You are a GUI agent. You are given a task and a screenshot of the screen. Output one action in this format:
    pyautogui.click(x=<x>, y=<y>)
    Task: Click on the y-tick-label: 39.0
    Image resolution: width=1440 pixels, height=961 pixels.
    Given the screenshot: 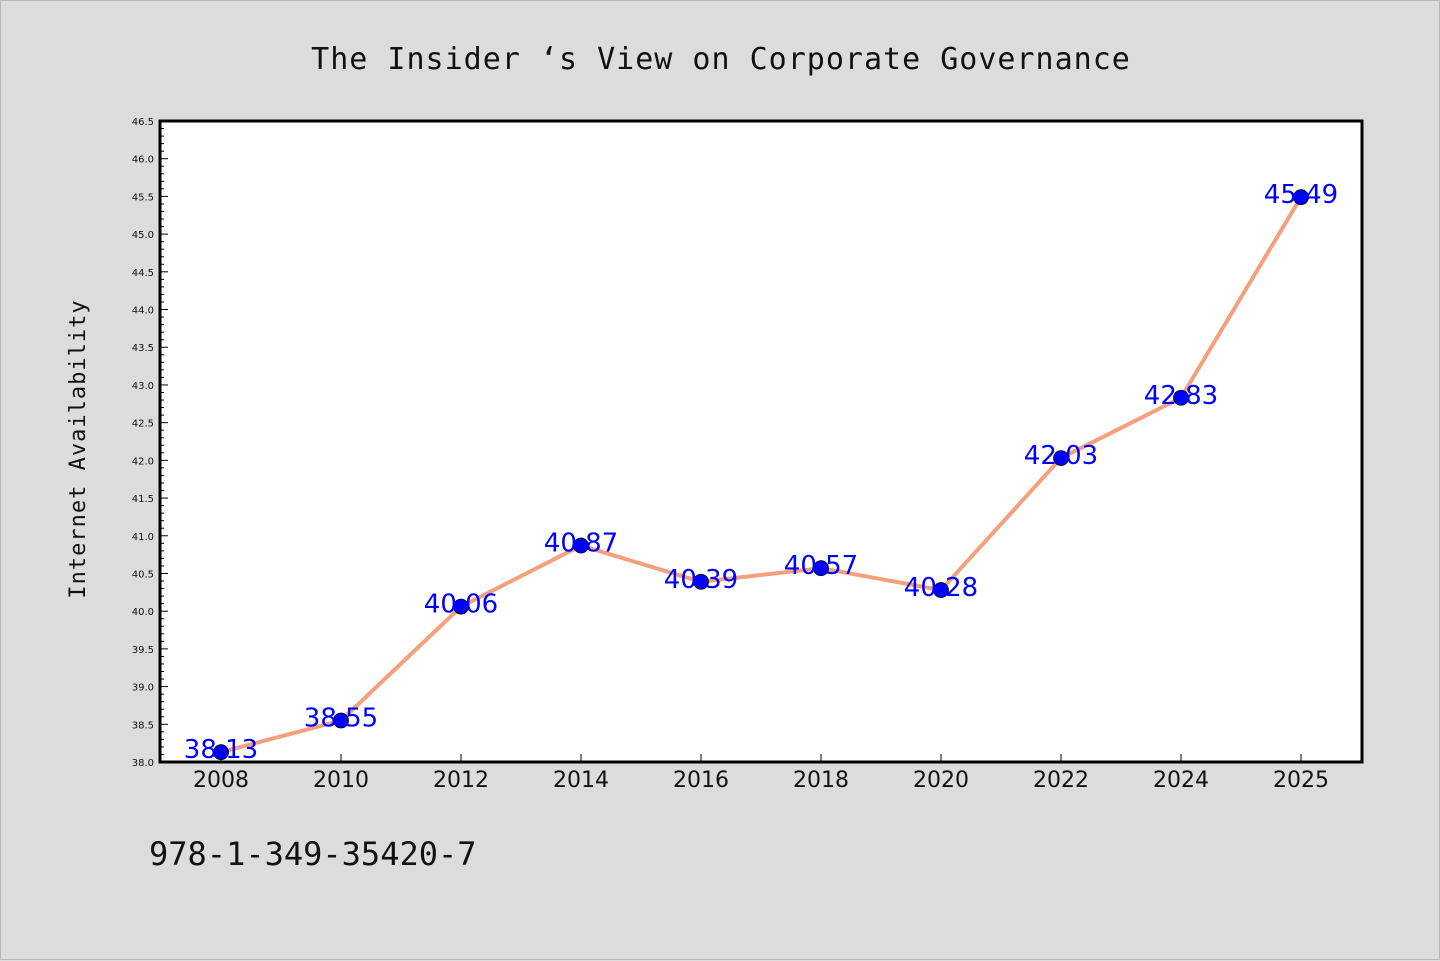 What is the action you would take?
    pyautogui.click(x=143, y=688)
    